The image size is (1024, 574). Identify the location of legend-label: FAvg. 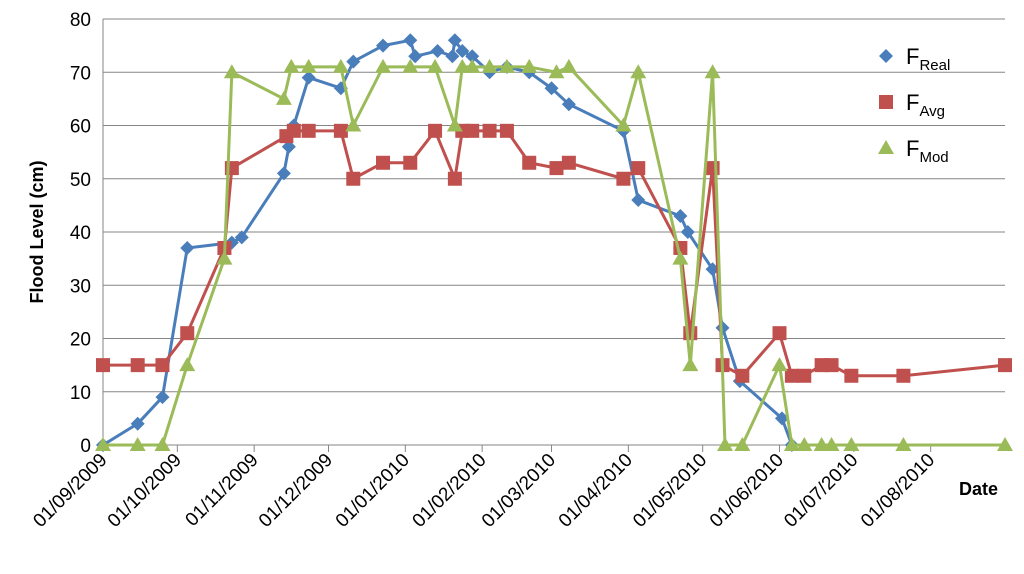
(925, 105).